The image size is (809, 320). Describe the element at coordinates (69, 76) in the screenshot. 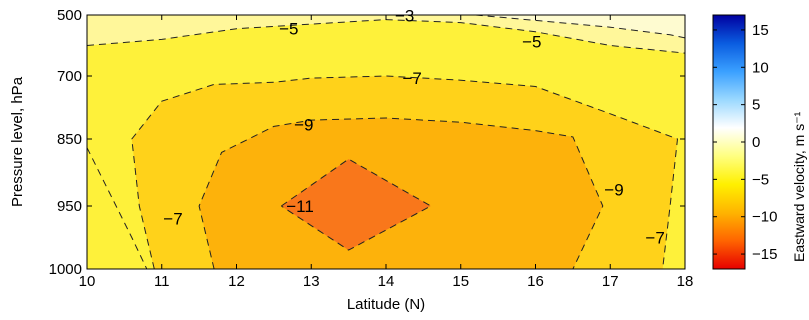

I see `y-tick-label: 700` at that location.